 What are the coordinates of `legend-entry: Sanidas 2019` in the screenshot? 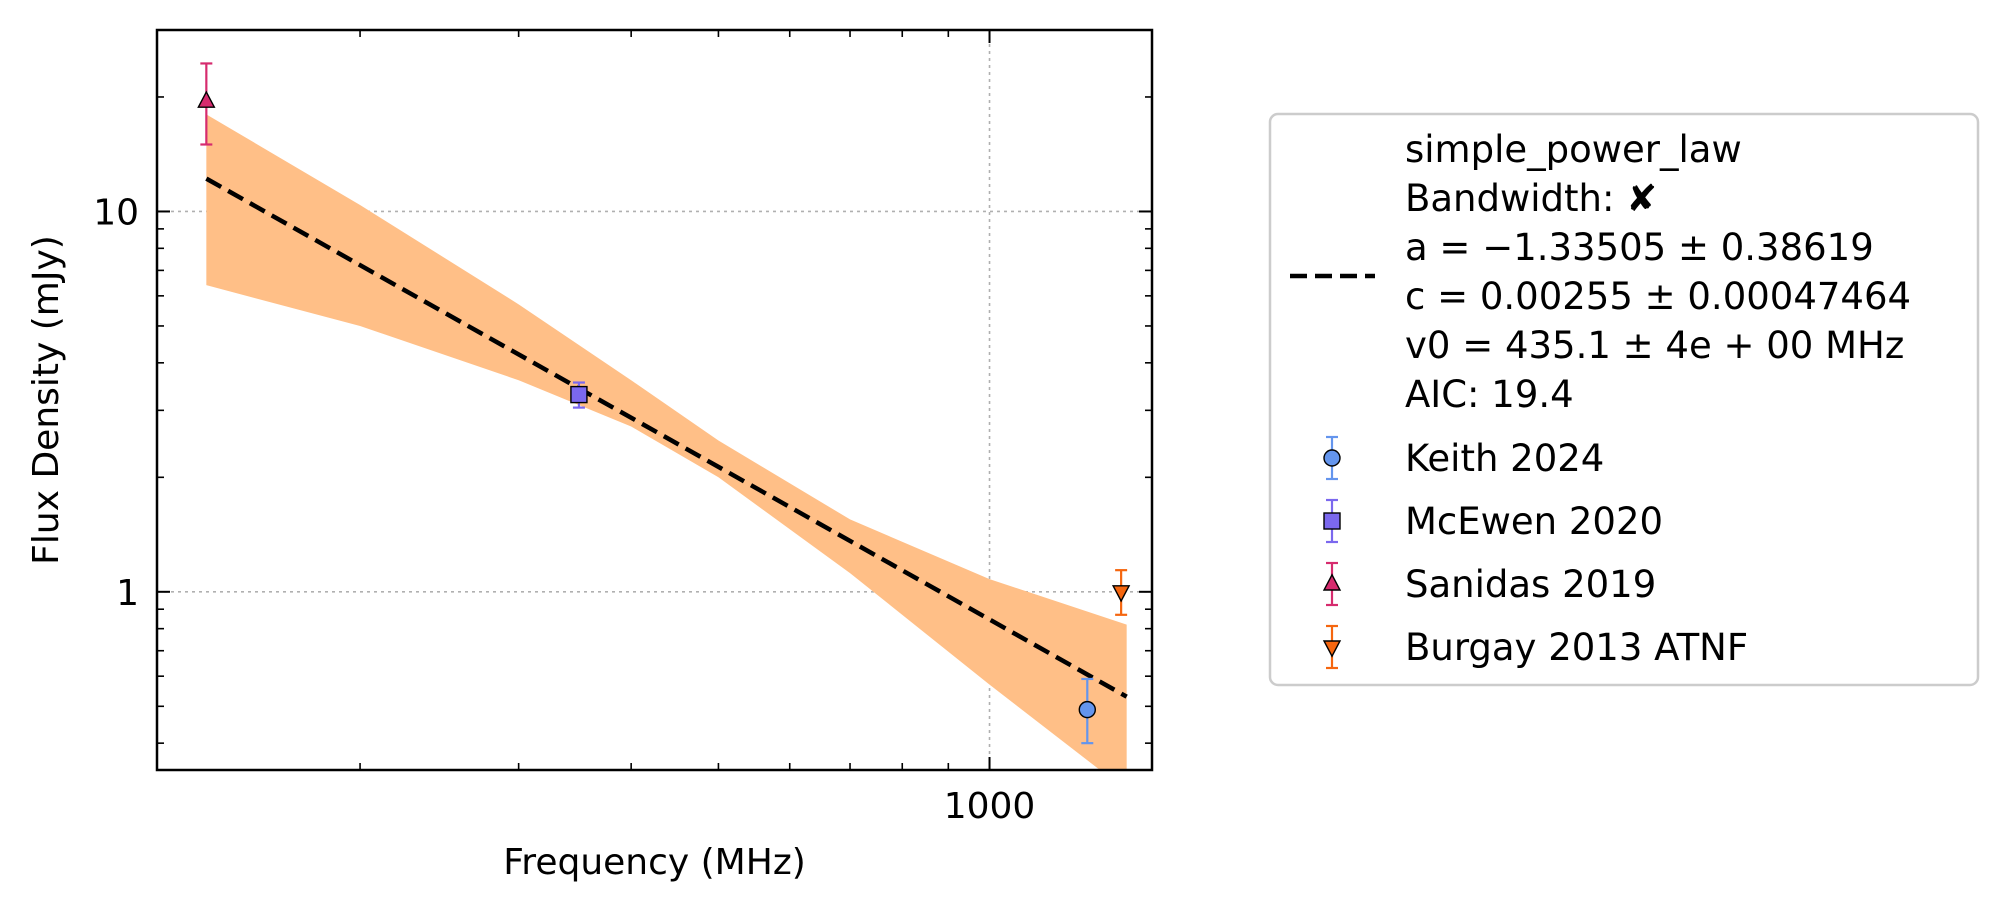 It's located at (1489, 584).